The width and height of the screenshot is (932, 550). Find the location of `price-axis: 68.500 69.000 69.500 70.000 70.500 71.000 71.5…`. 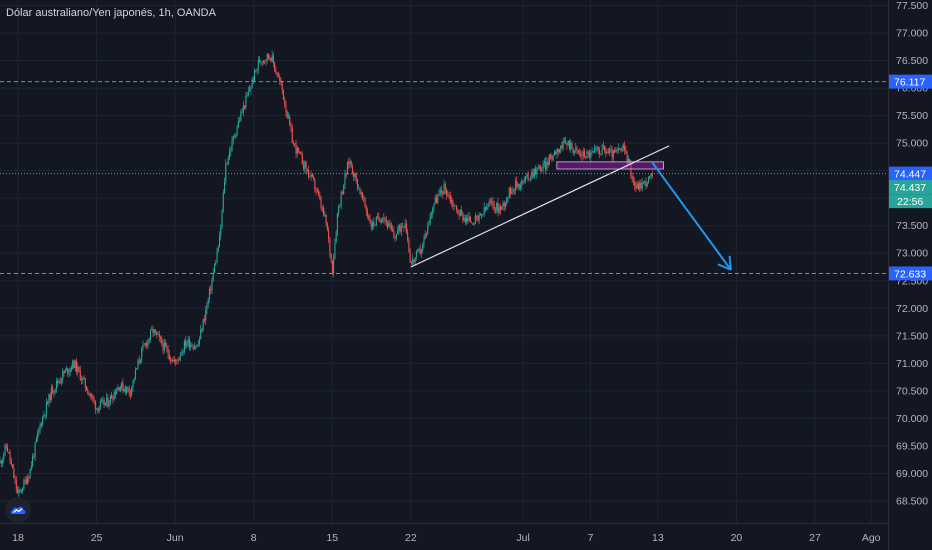

price-axis: 68.500 69.000 69.500 70.000 70.500 71.000 71.5… is located at coordinates (912, 253).